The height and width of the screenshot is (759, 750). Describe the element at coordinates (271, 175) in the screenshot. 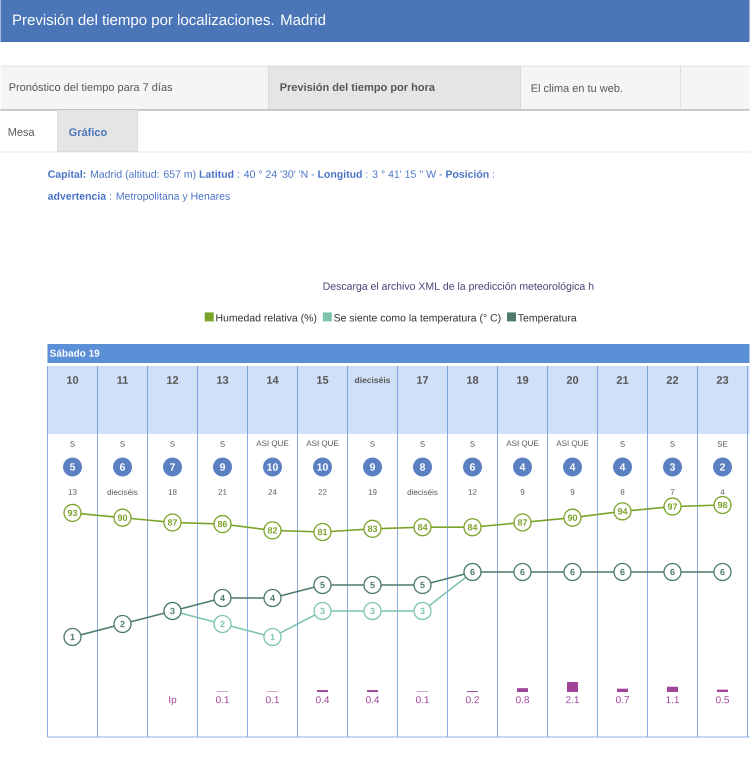

I see `text: Capital: Madrid (altitud: 657 m) Latitud : 40 ° 24 '30' 'N - Longitud : 3 ° 41' 15 '' W - Posición :` at that location.